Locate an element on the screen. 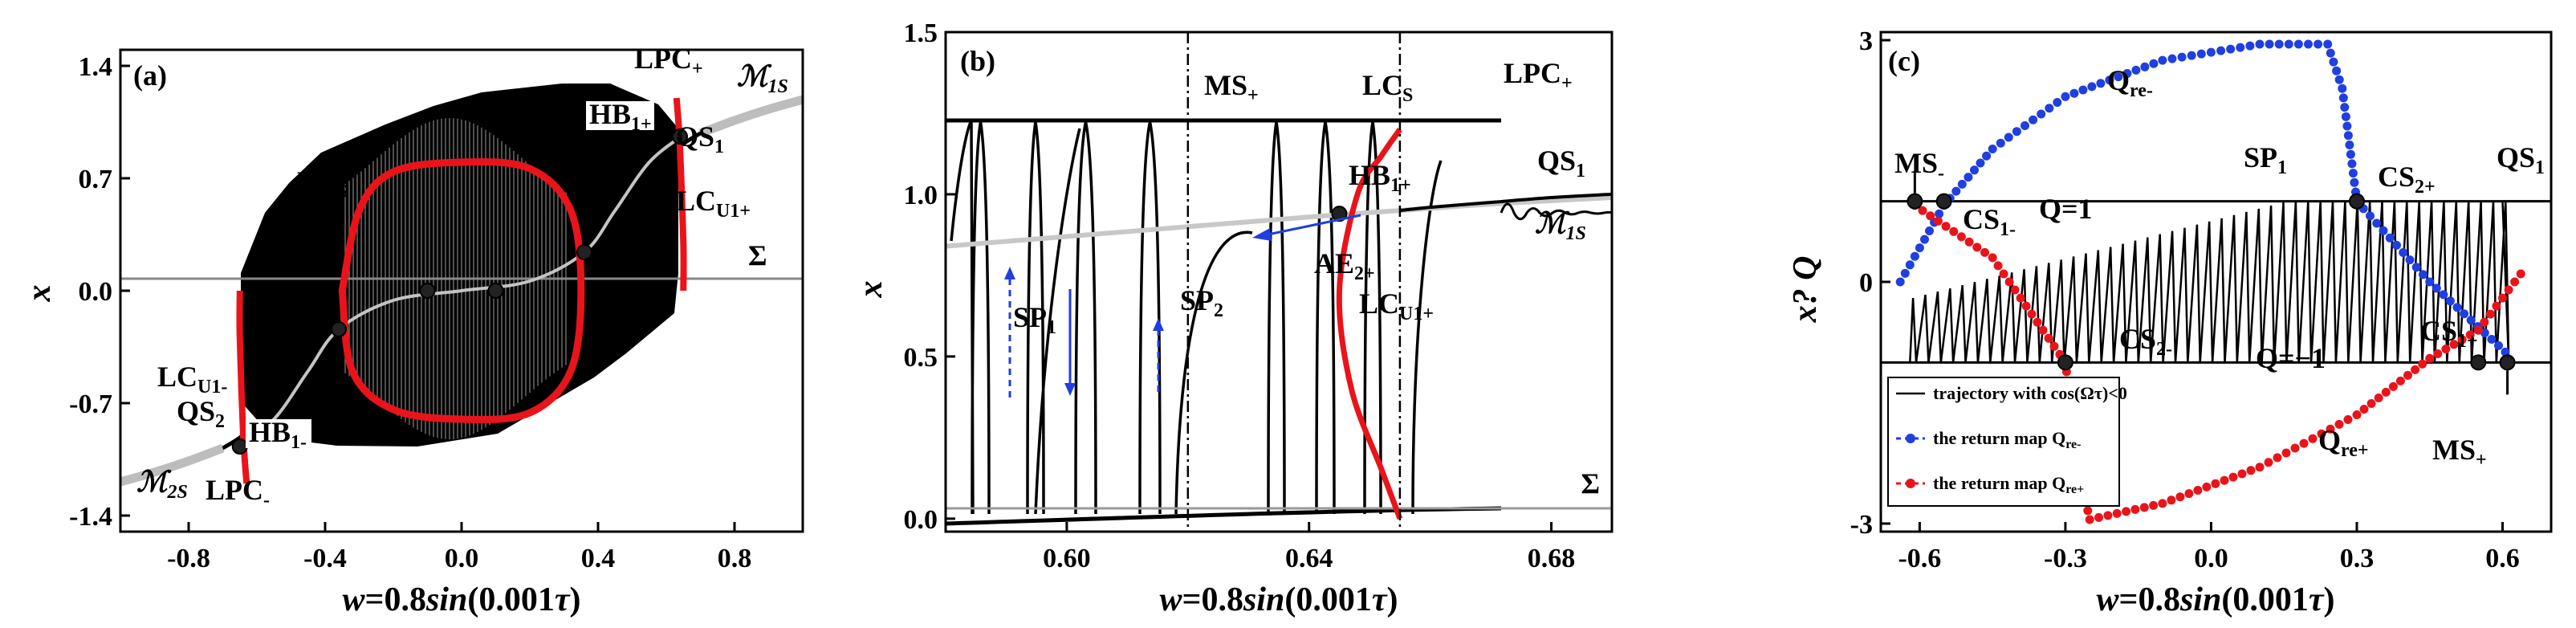 This screenshot has height=628, width=2576. label-cs1minus: CS1- is located at coordinates (1989, 221).